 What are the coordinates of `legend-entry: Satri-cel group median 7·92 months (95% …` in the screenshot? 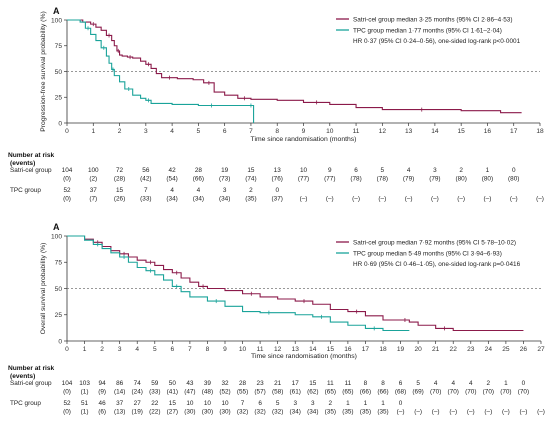 It's located at (434, 242).